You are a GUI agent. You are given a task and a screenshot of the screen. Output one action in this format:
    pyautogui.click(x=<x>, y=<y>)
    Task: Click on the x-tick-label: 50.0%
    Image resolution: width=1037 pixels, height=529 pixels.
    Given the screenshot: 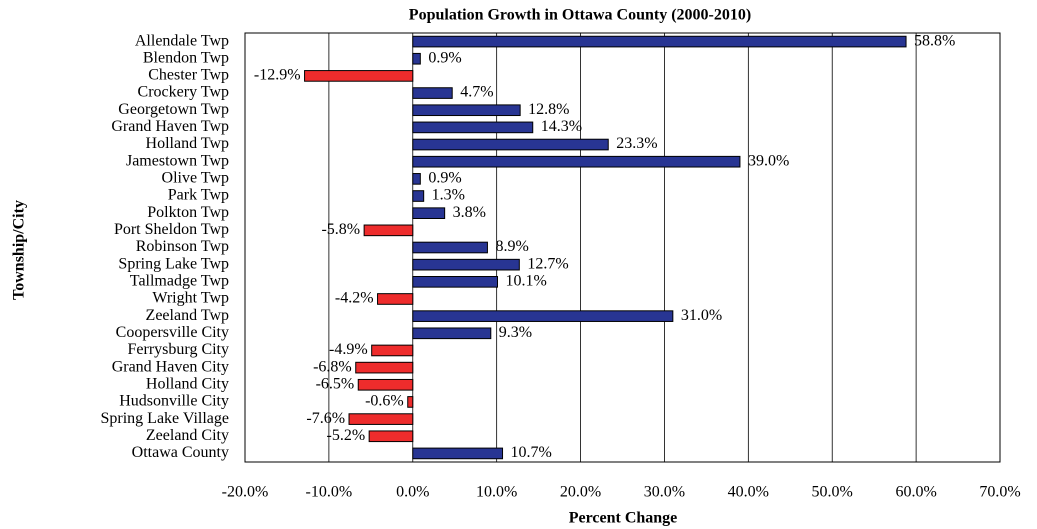 What is the action you would take?
    pyautogui.click(x=832, y=492)
    